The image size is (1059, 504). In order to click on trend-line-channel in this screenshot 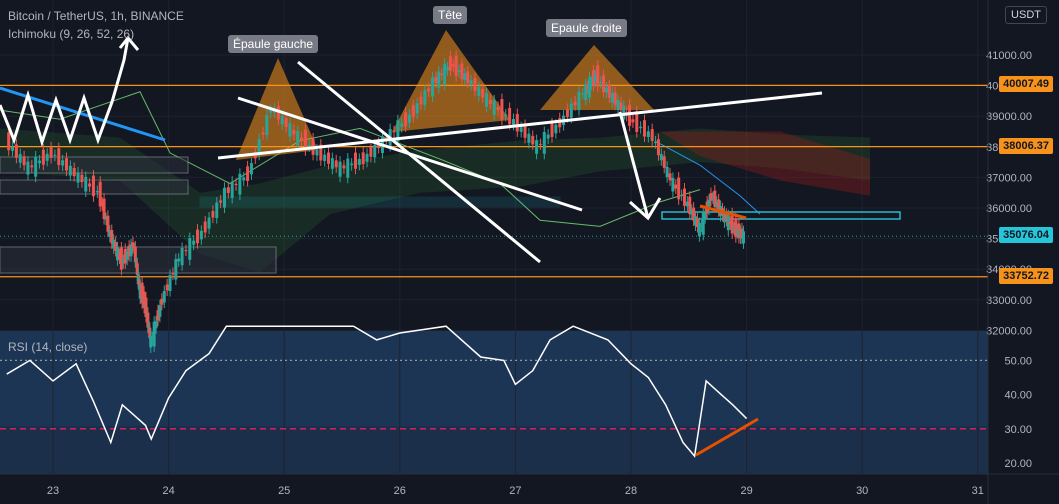, I will do `click(419, 162)`.